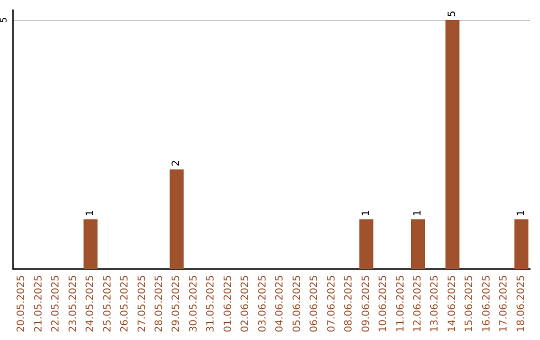 Image resolution: width=540 pixels, height=340 pixels. What do you see at coordinates (176, 163) in the screenshot?
I see `data-label: 2` at bounding box center [176, 163].